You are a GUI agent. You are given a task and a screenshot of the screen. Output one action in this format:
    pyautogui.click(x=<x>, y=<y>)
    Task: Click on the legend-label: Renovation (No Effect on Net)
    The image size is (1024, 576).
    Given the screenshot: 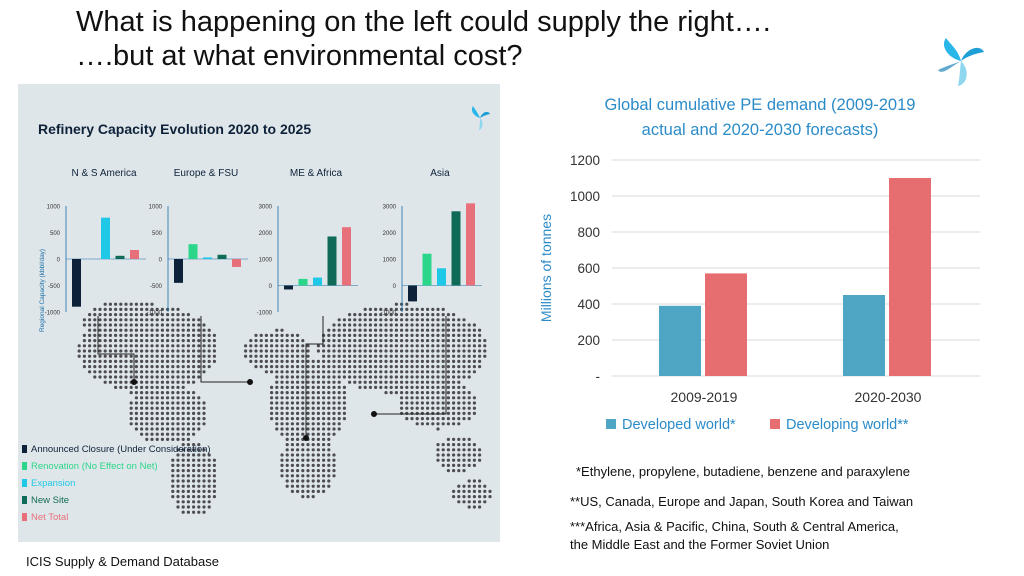 What is the action you would take?
    pyautogui.click(x=94, y=466)
    